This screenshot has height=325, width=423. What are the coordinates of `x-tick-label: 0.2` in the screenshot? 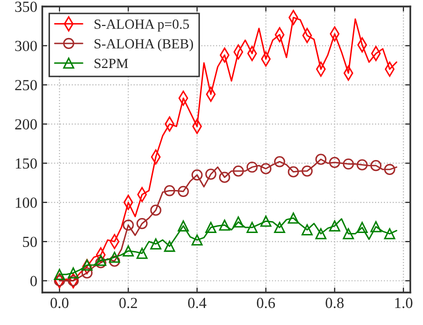 It's located at (128, 303).